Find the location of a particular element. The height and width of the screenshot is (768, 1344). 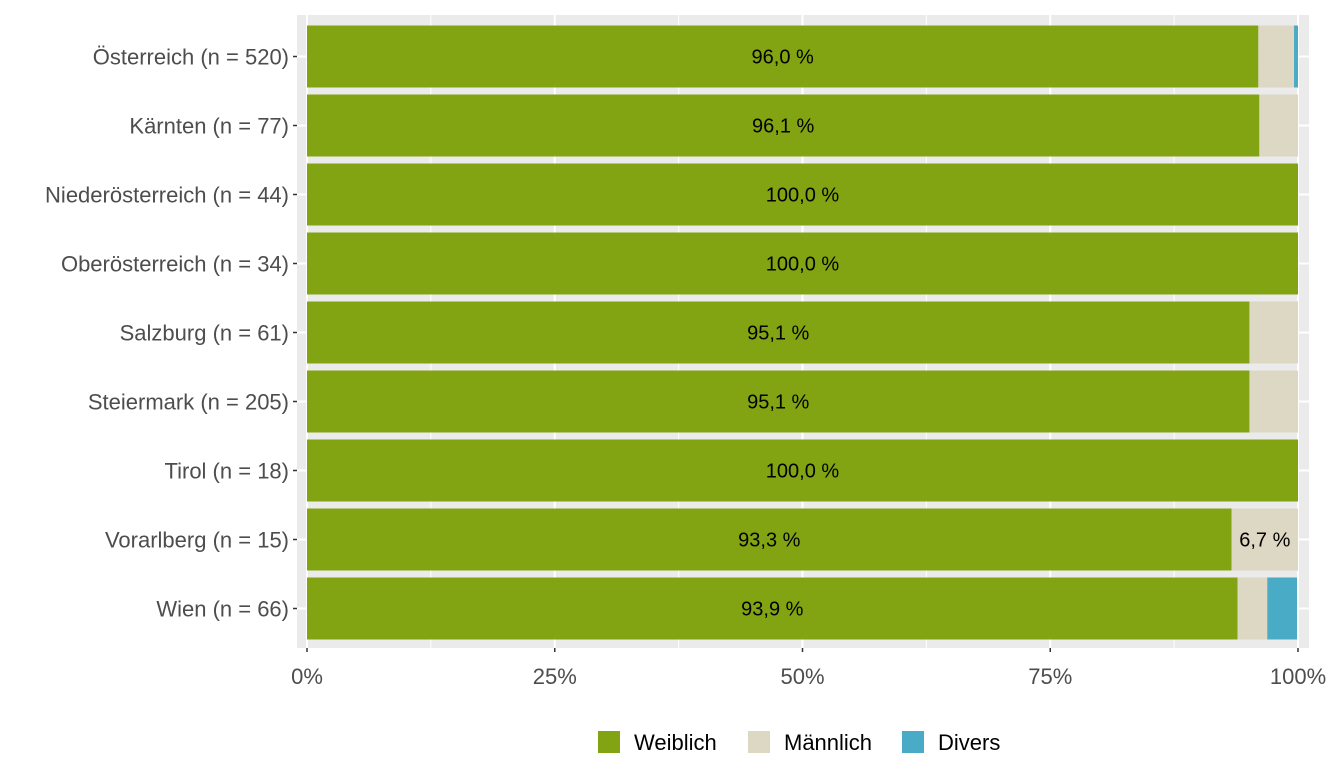

data-label: 6,7 % is located at coordinates (1264, 541).